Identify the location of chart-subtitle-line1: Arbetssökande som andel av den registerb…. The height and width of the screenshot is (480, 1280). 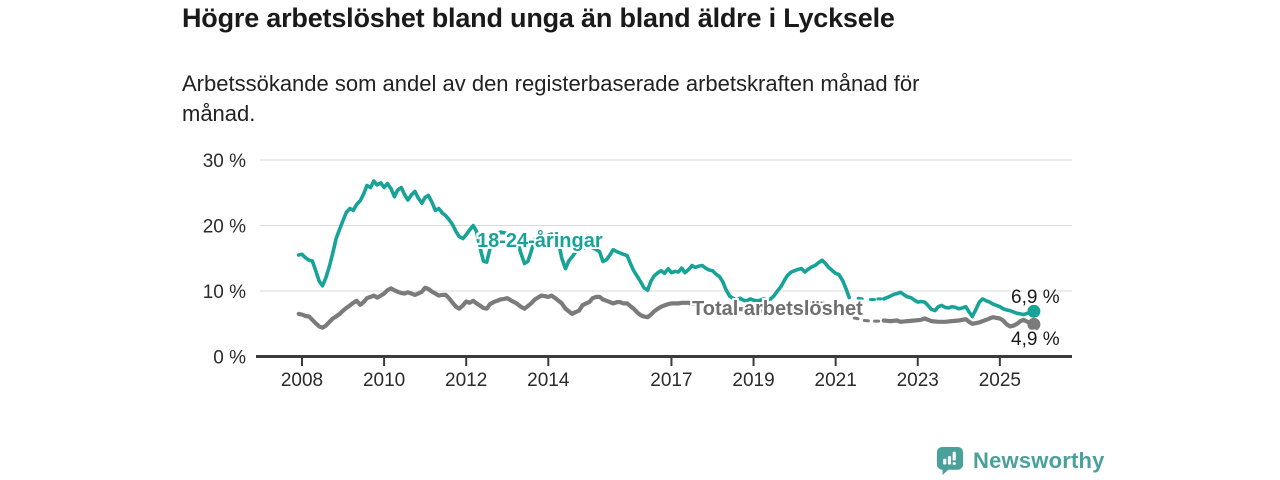
(551, 83).